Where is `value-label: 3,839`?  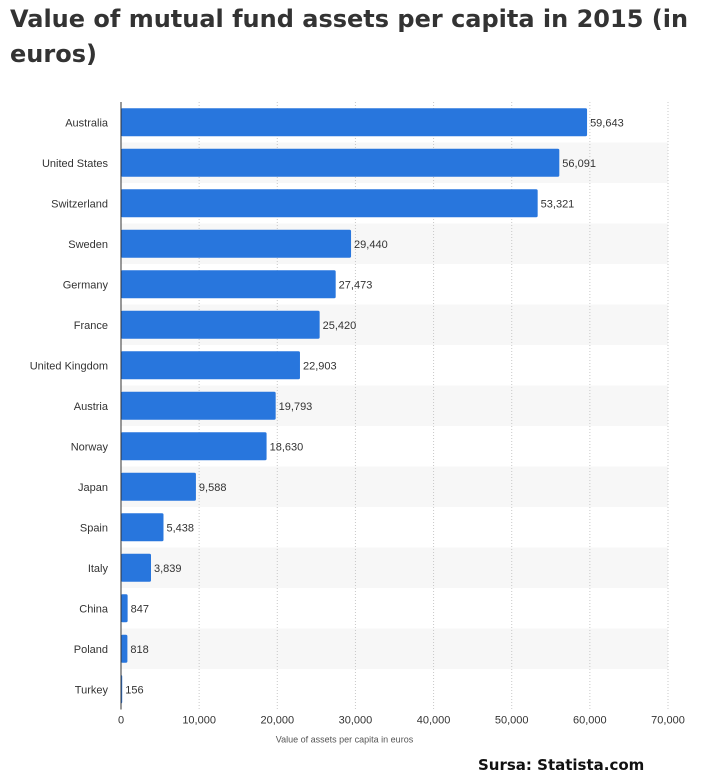
value-label: 3,839 is located at coordinates (168, 569).